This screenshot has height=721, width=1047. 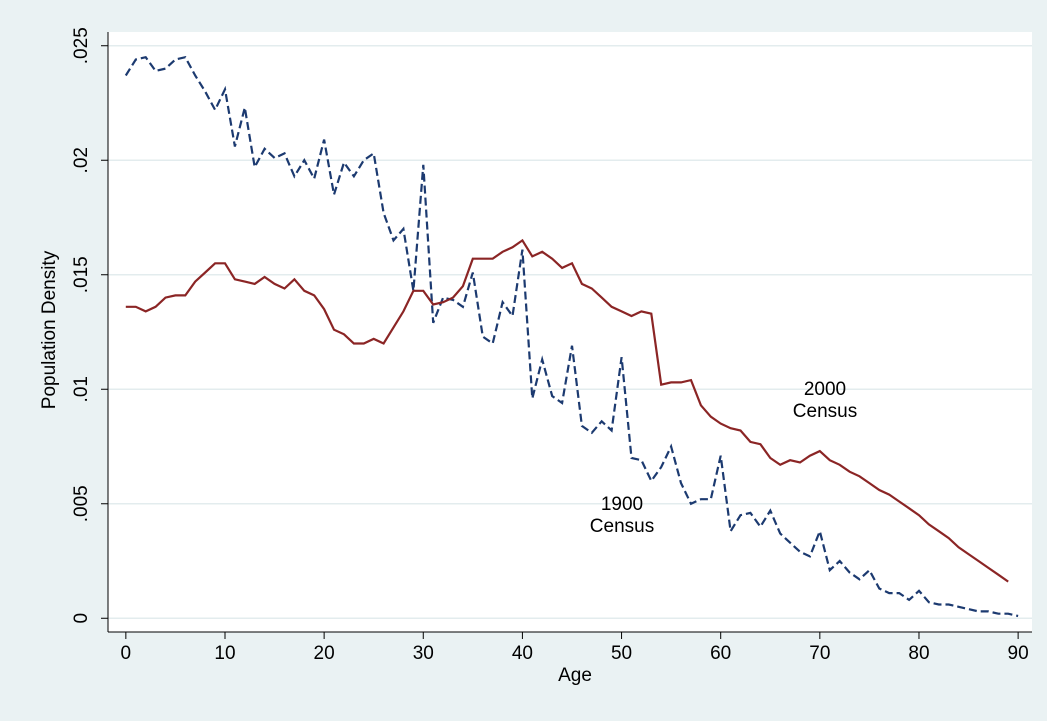 What do you see at coordinates (224, 653) in the screenshot?
I see `x-tick-label: 10` at bounding box center [224, 653].